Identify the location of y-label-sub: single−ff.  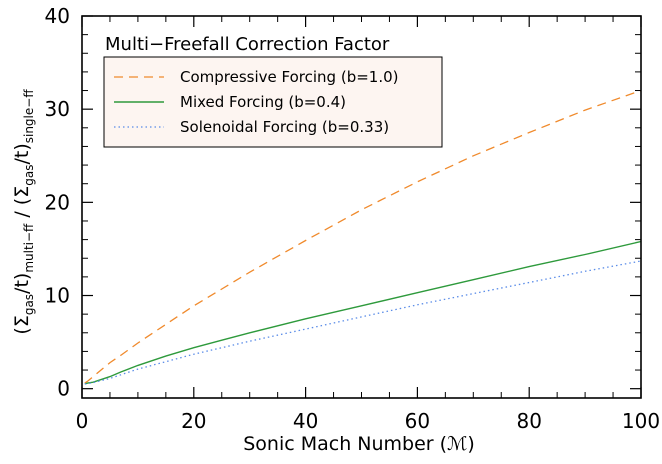
(29, 116).